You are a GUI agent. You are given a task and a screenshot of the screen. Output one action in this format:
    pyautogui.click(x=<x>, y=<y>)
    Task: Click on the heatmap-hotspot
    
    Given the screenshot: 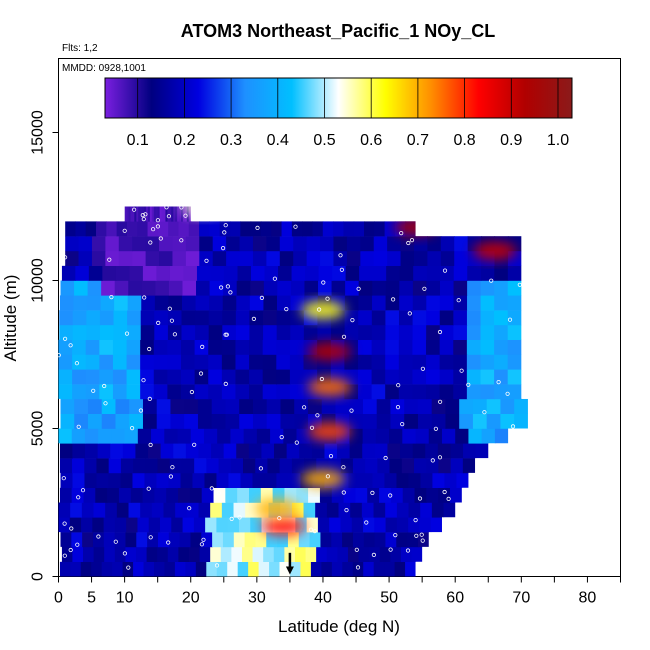 What is the action you would take?
    pyautogui.click(x=283, y=526)
    